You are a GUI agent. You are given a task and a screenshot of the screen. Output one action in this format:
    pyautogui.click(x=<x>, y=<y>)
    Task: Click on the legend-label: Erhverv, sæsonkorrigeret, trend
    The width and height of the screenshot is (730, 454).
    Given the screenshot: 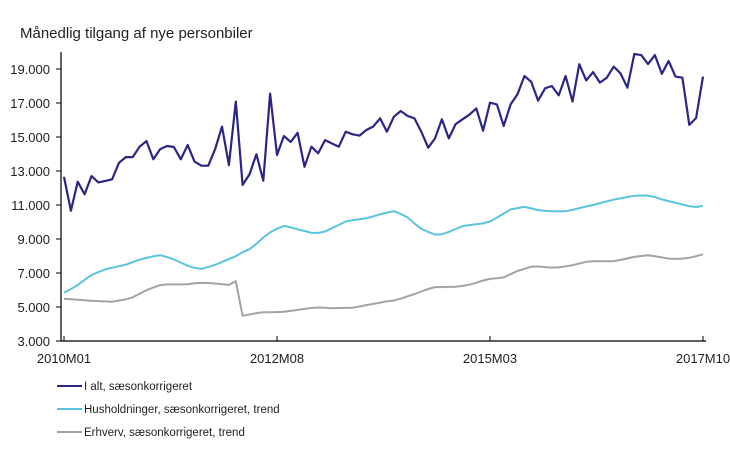 What is the action you would take?
    pyautogui.click(x=164, y=433)
    